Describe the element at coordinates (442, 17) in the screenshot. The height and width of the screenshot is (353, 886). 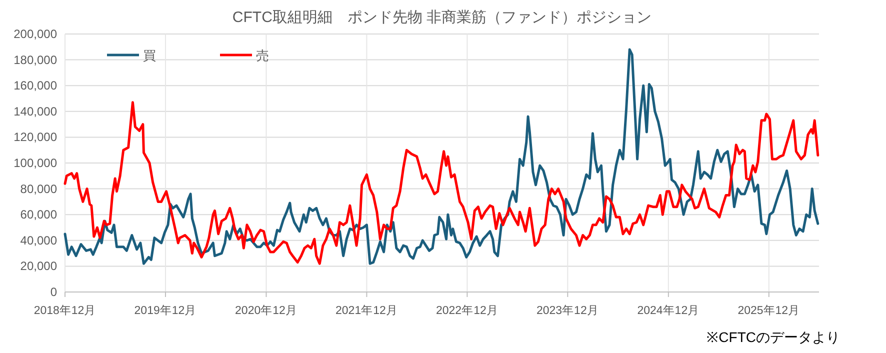
I see `chart-title: CFTC取組明細 ポンド先物 非商業筋（ファンド）ポジション` at that location.